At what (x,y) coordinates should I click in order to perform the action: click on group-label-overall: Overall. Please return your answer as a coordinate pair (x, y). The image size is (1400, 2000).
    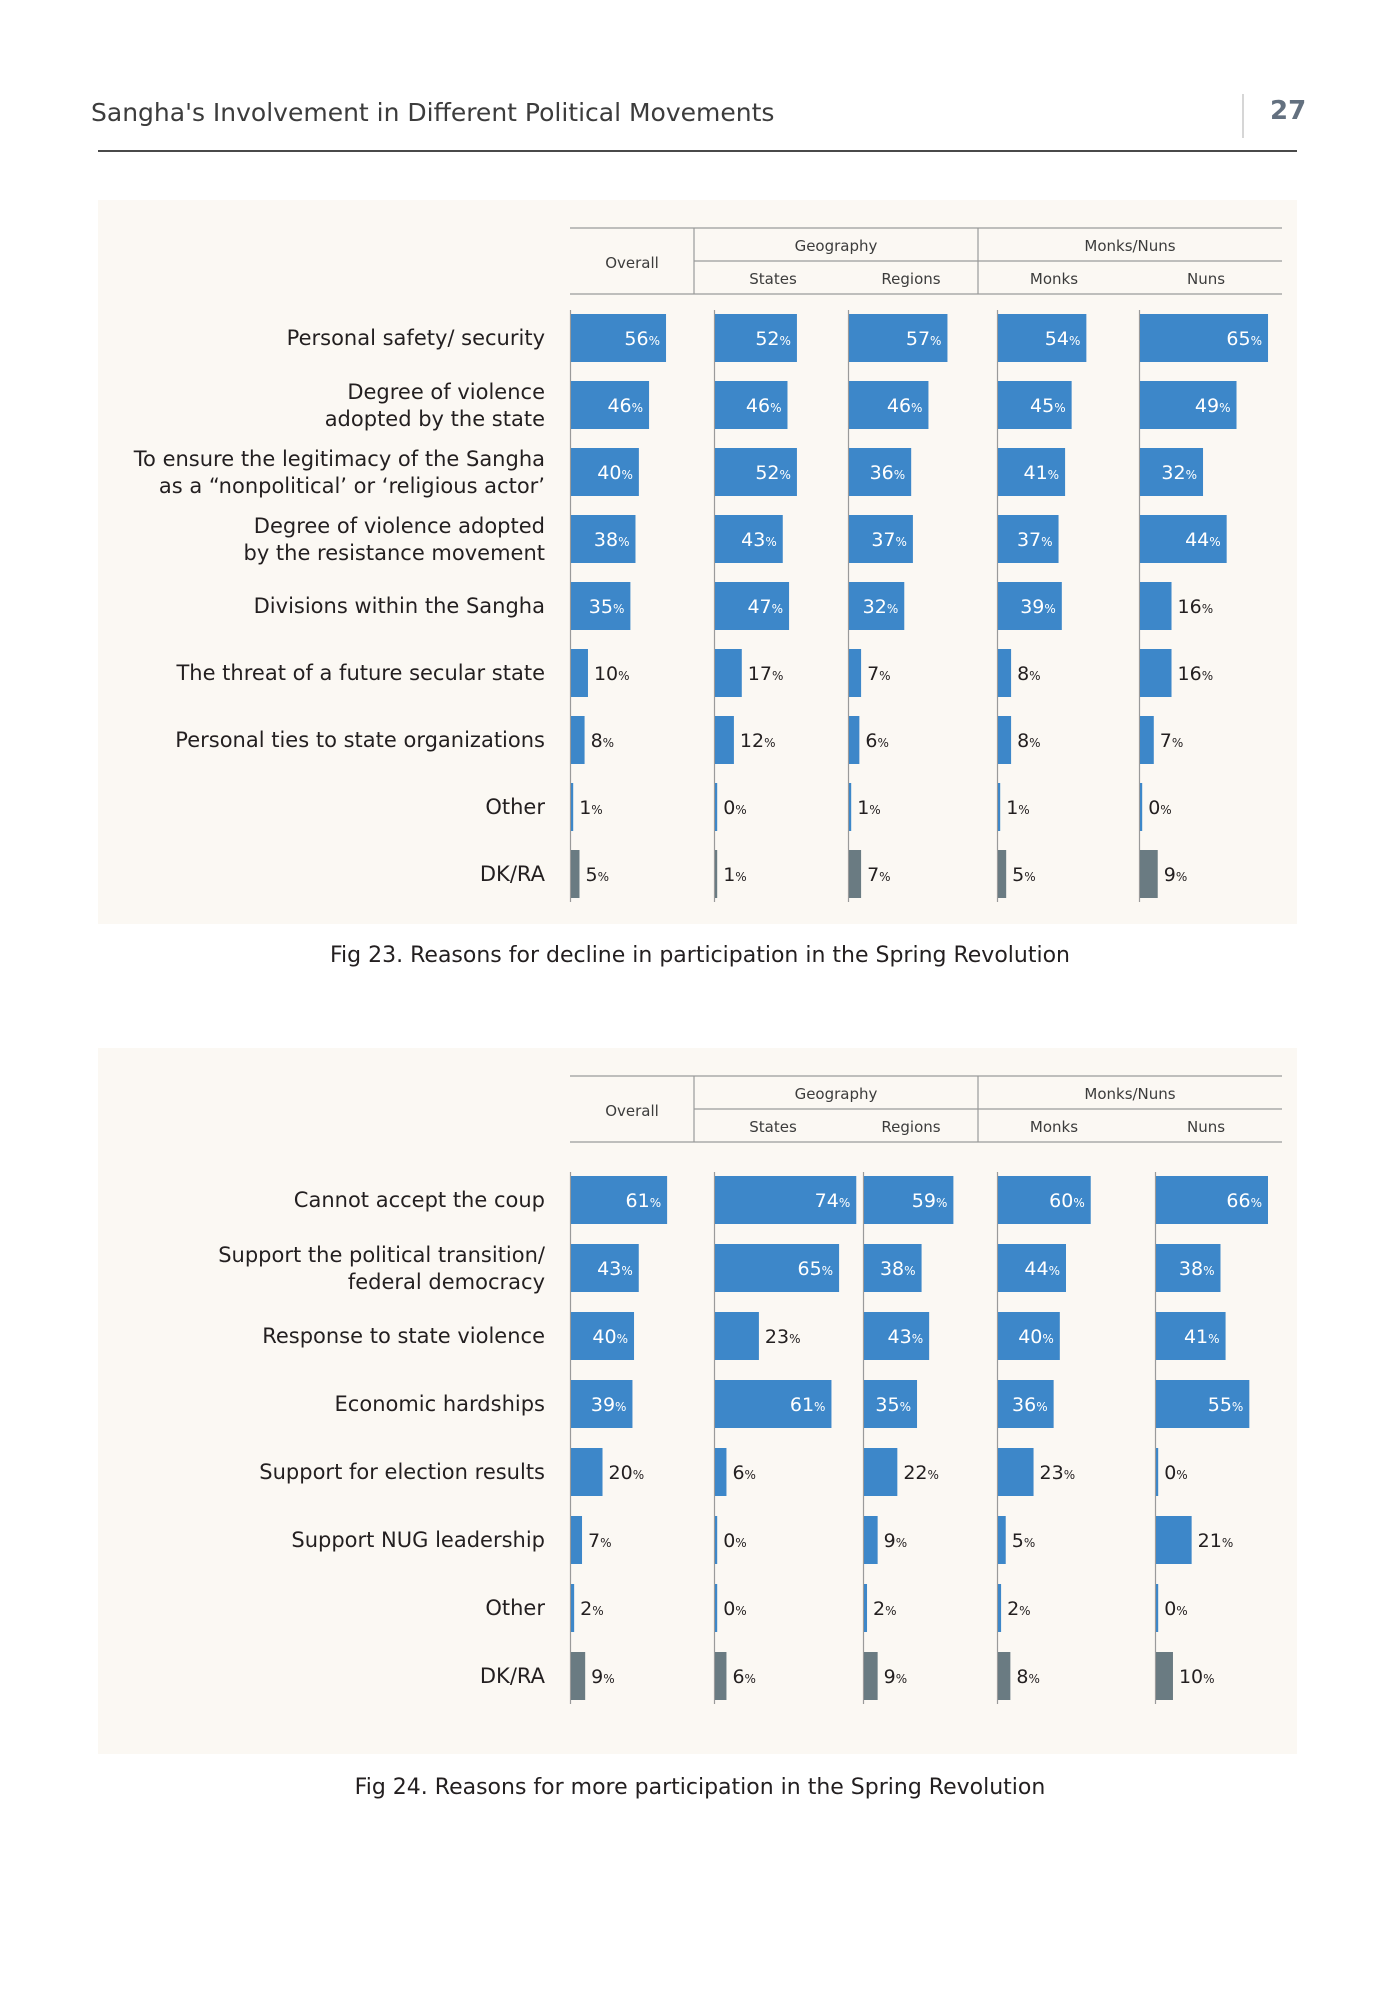
    Looking at the image, I should click on (632, 263).